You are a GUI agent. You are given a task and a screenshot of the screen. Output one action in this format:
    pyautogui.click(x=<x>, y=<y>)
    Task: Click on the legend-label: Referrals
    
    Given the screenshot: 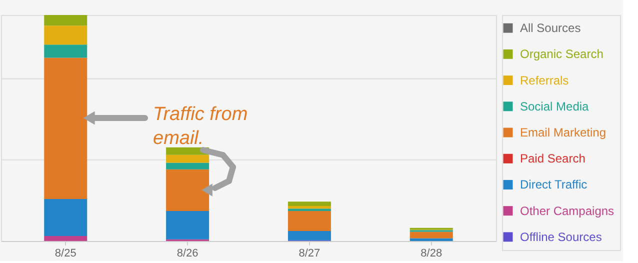 What is the action you would take?
    pyautogui.click(x=544, y=80)
    